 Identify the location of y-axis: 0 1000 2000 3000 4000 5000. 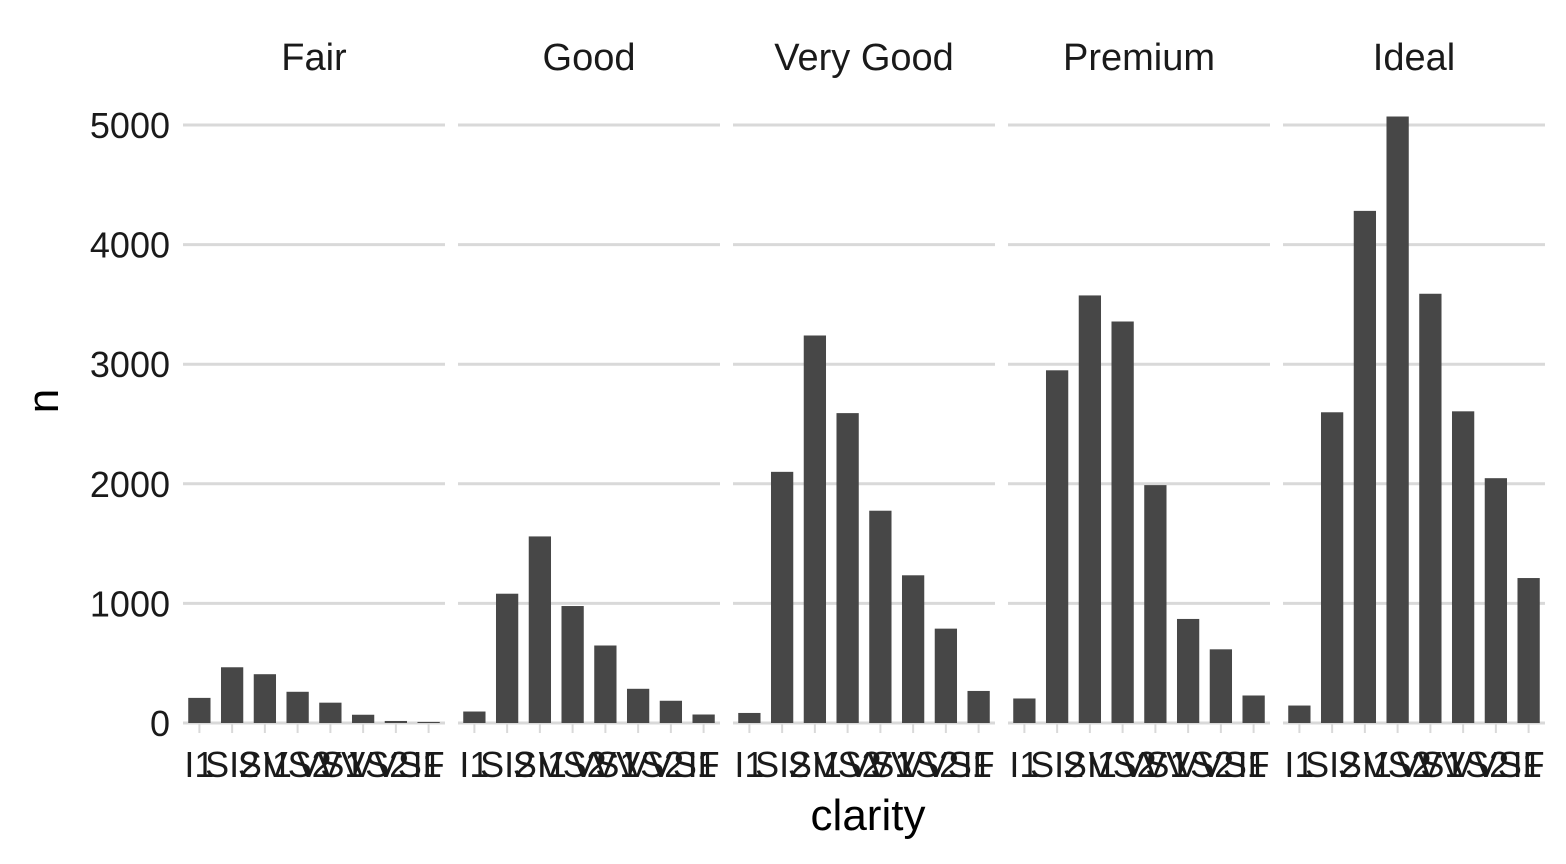
(130, 424).